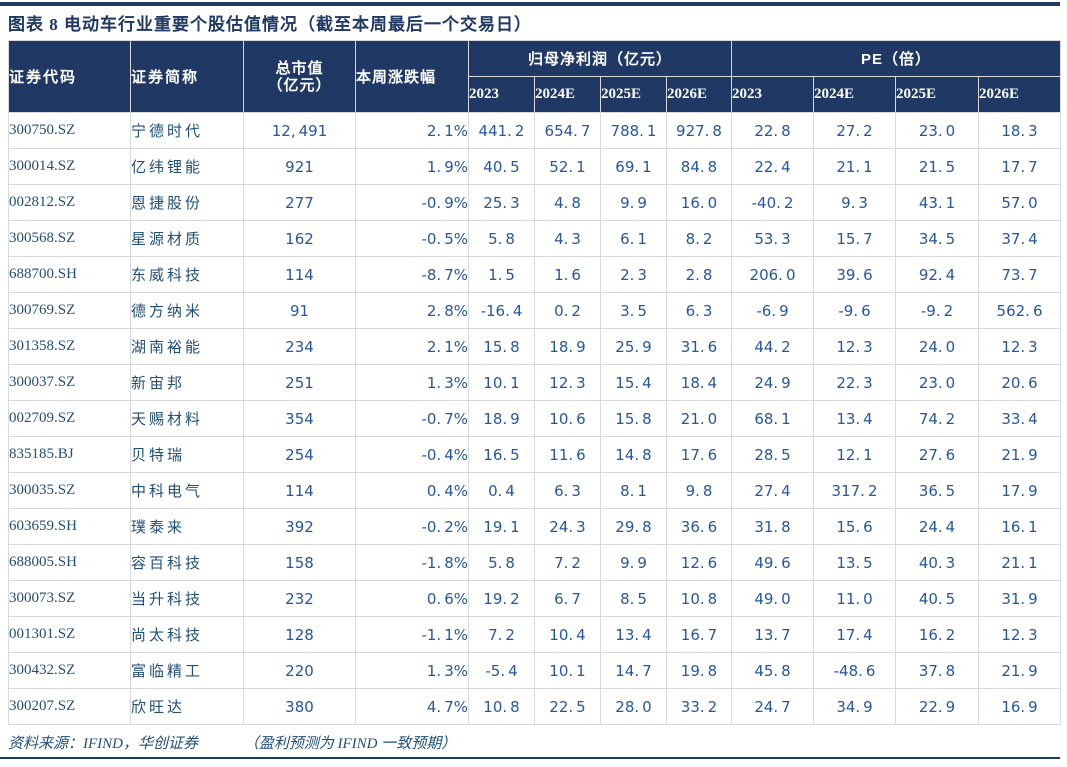  I want to click on pe-cell: 28. 5, so click(773, 454).